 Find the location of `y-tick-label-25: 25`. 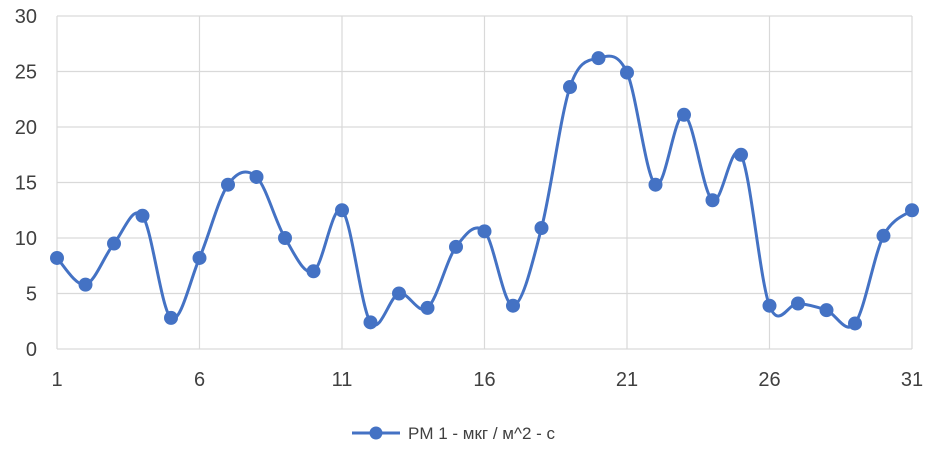

y-tick-label-25: 25 is located at coordinates (26, 73).